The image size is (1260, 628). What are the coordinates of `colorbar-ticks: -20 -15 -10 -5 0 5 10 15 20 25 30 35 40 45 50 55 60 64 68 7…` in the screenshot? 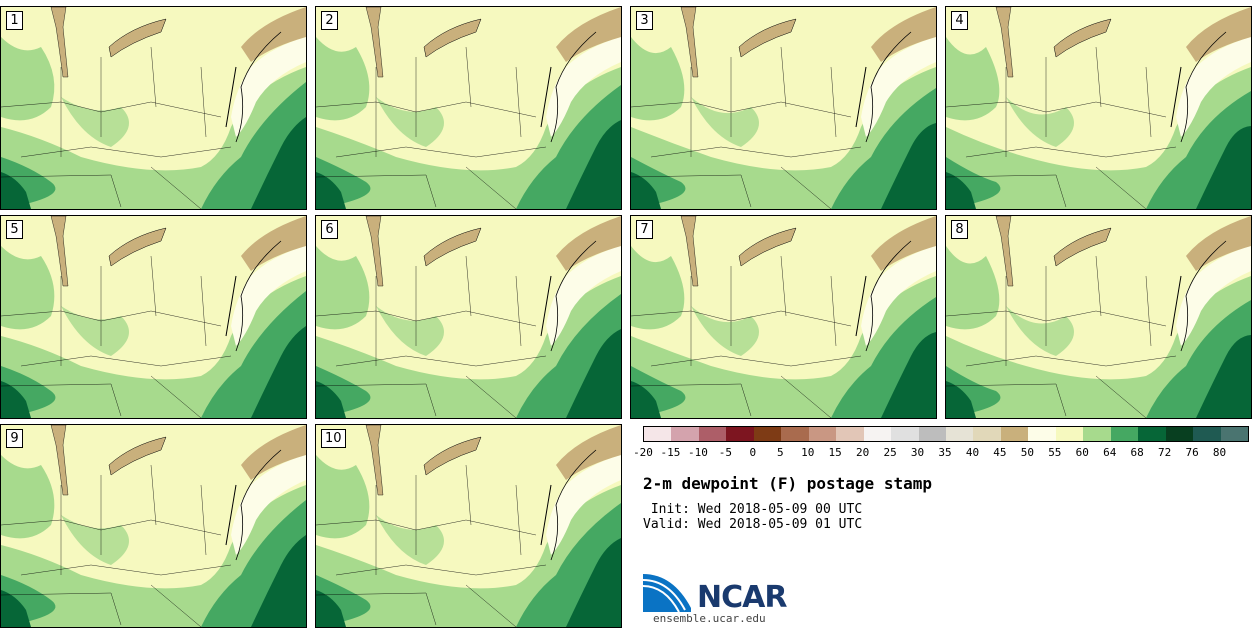 It's located at (940, 453).